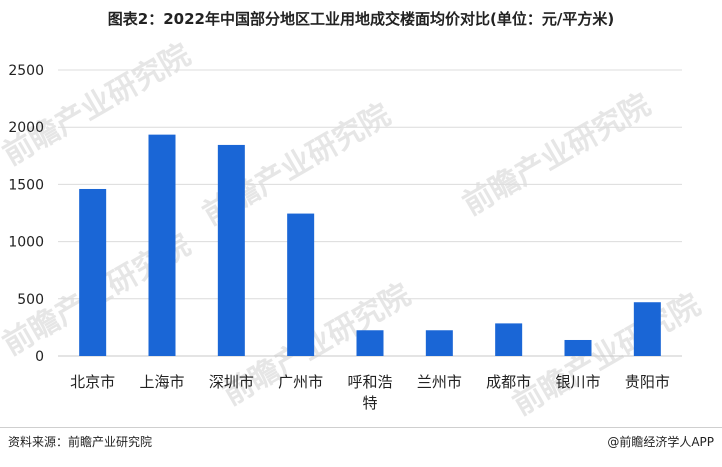 The width and height of the screenshot is (722, 467). Describe the element at coordinates (300, 382) in the screenshot. I see `x-tick-label: 广州市` at that location.